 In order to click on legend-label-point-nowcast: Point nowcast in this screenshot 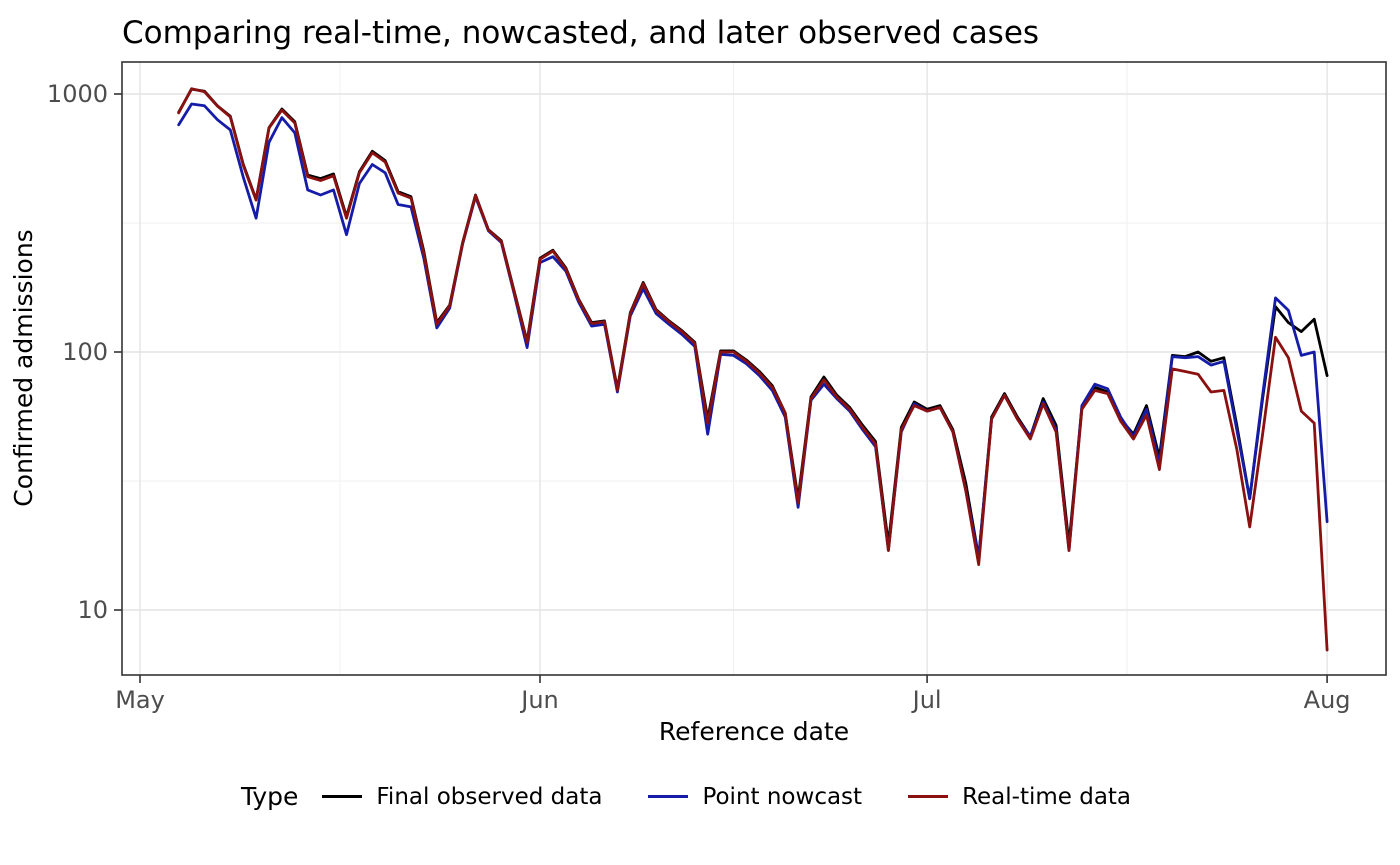, I will do `click(782, 796)`.